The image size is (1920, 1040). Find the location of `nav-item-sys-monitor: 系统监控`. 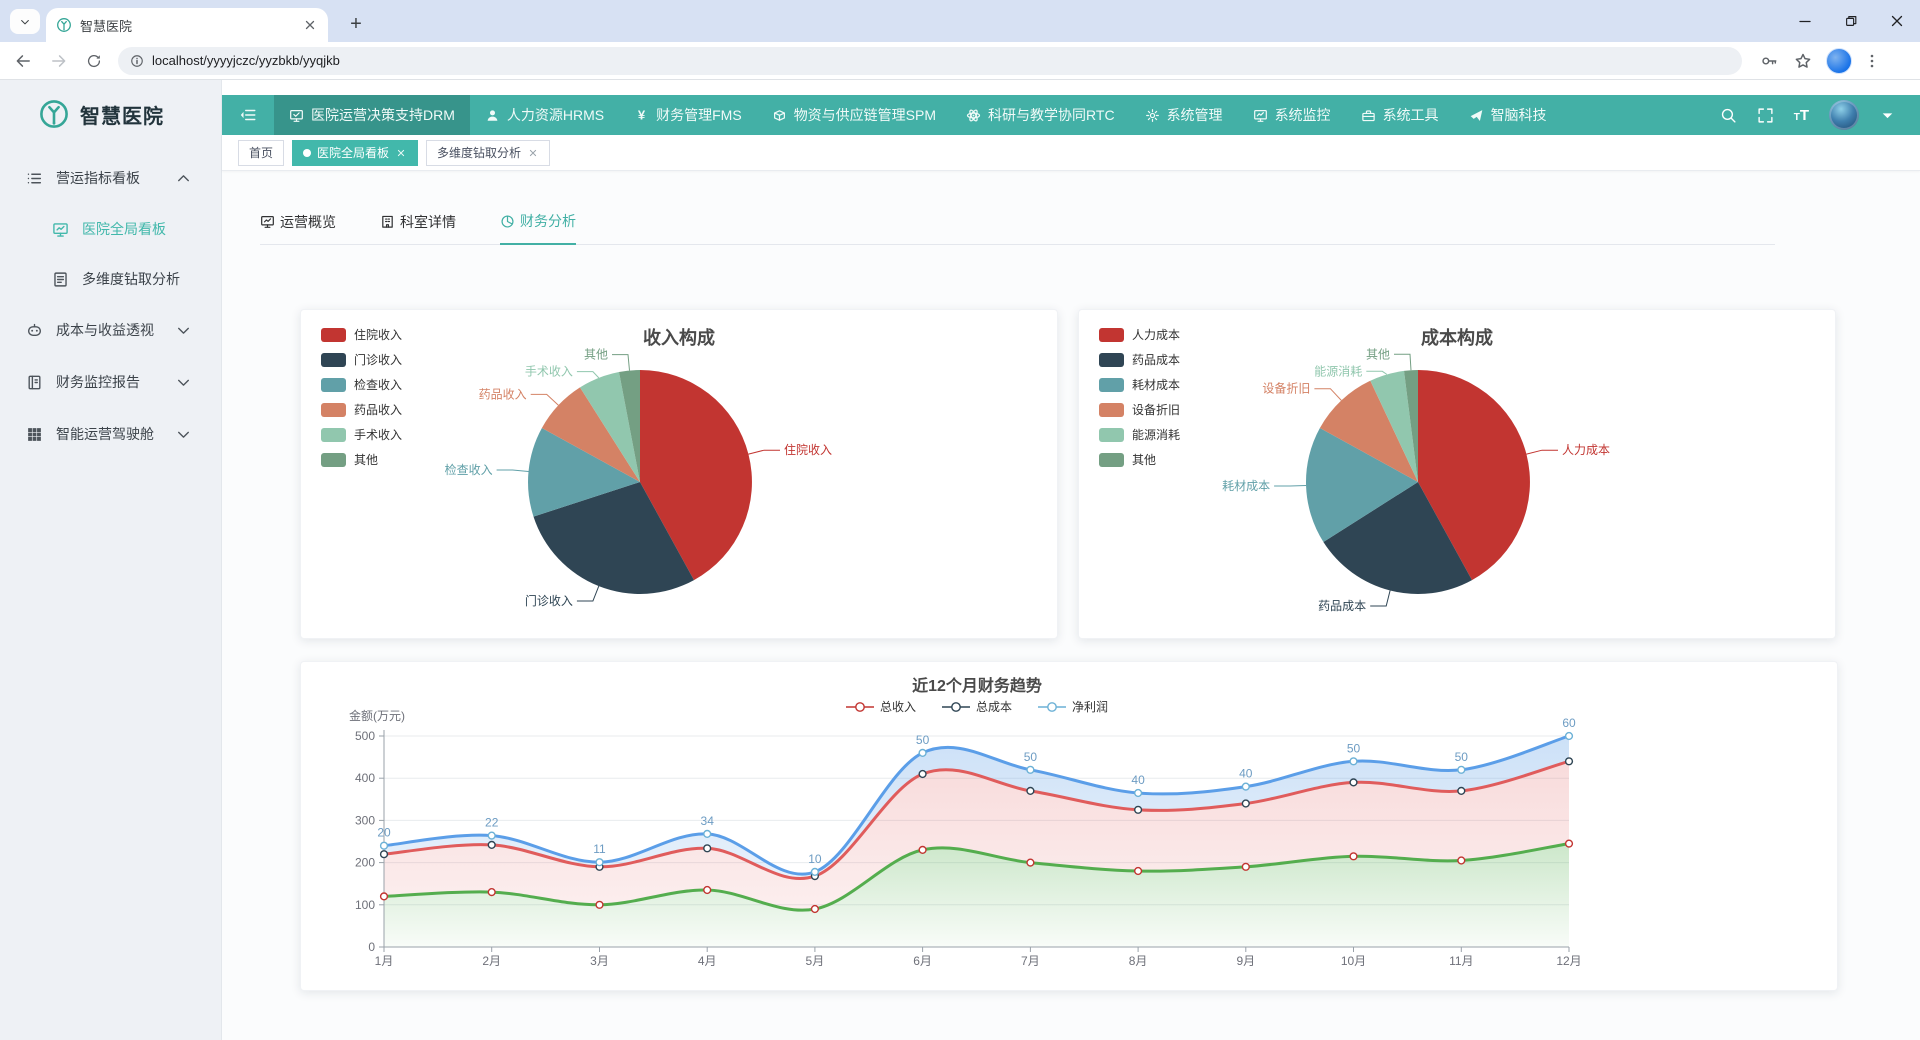

nav-item-sys-monitor: 系统监控 is located at coordinates (1292, 115).